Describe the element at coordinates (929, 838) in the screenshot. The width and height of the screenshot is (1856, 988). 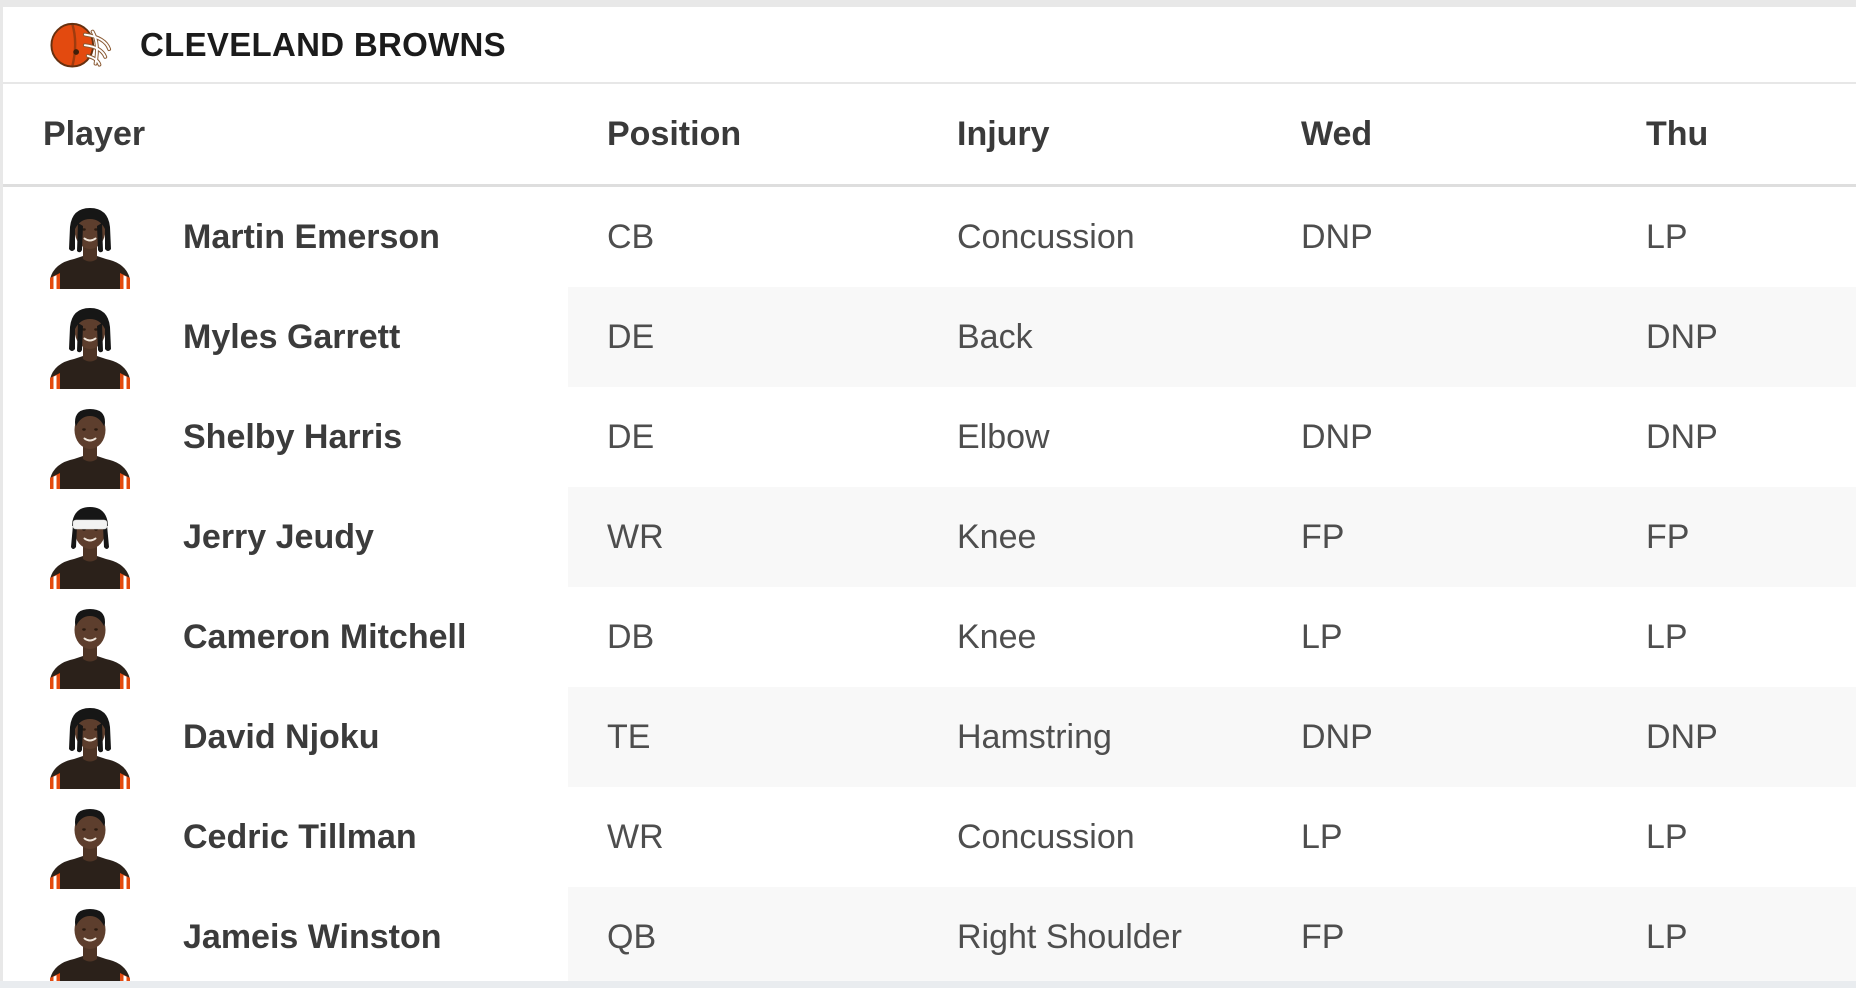
I see `player-row: Cedric Tillman WR Concussion LP LP` at that location.